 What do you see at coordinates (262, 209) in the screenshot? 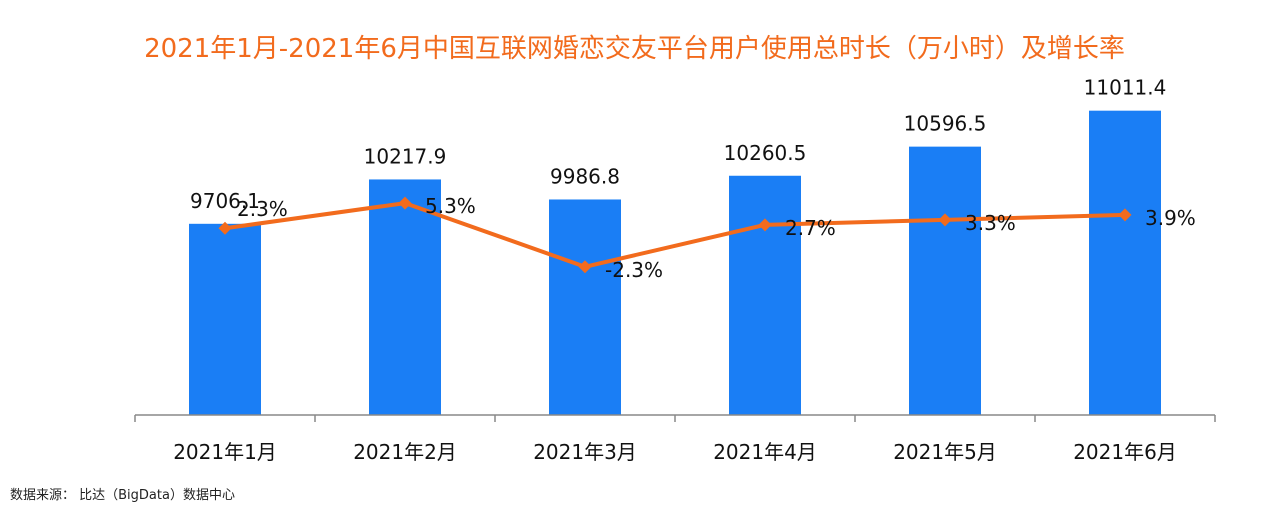
I see `growth-value-label: 2.3%` at bounding box center [262, 209].